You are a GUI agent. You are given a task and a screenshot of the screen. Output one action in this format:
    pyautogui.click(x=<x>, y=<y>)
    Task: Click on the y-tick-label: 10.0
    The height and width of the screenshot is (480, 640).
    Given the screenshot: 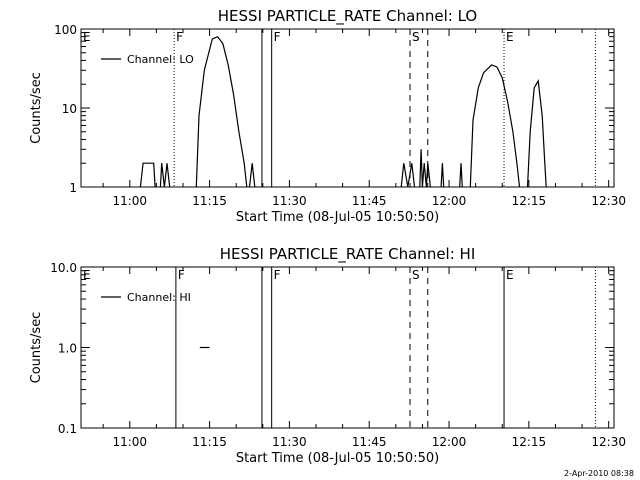 What is the action you would take?
    pyautogui.click(x=63, y=268)
    